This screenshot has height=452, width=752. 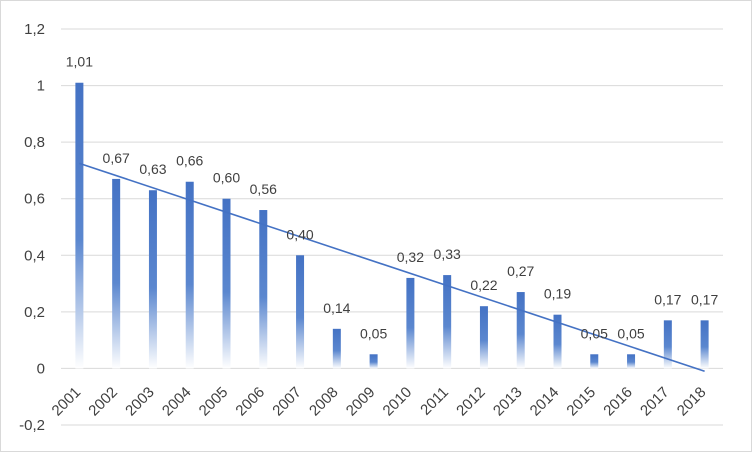 I want to click on x-tick-label: 2015, so click(x=581, y=402).